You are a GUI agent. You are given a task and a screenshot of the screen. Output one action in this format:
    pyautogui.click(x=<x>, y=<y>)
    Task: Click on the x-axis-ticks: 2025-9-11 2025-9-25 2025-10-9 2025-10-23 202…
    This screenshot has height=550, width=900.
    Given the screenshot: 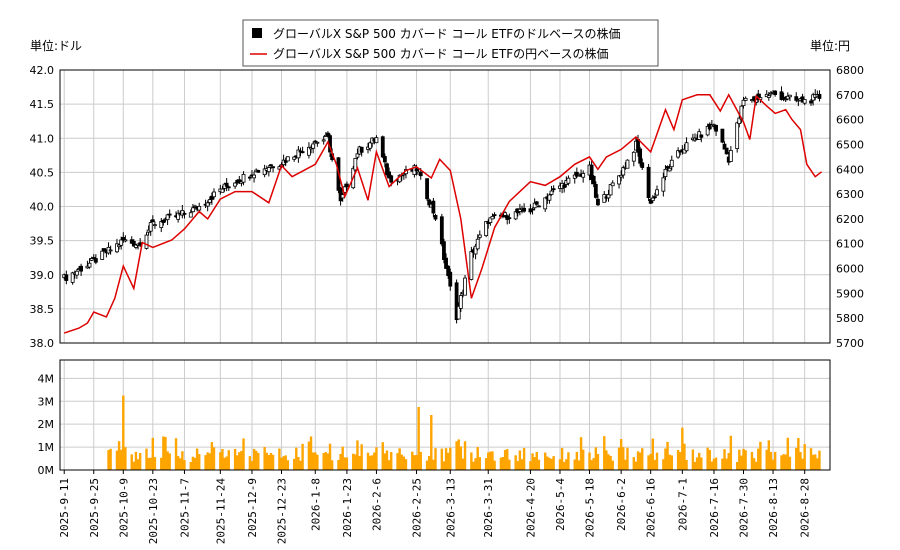 What is the action you would take?
    pyautogui.click(x=435, y=507)
    